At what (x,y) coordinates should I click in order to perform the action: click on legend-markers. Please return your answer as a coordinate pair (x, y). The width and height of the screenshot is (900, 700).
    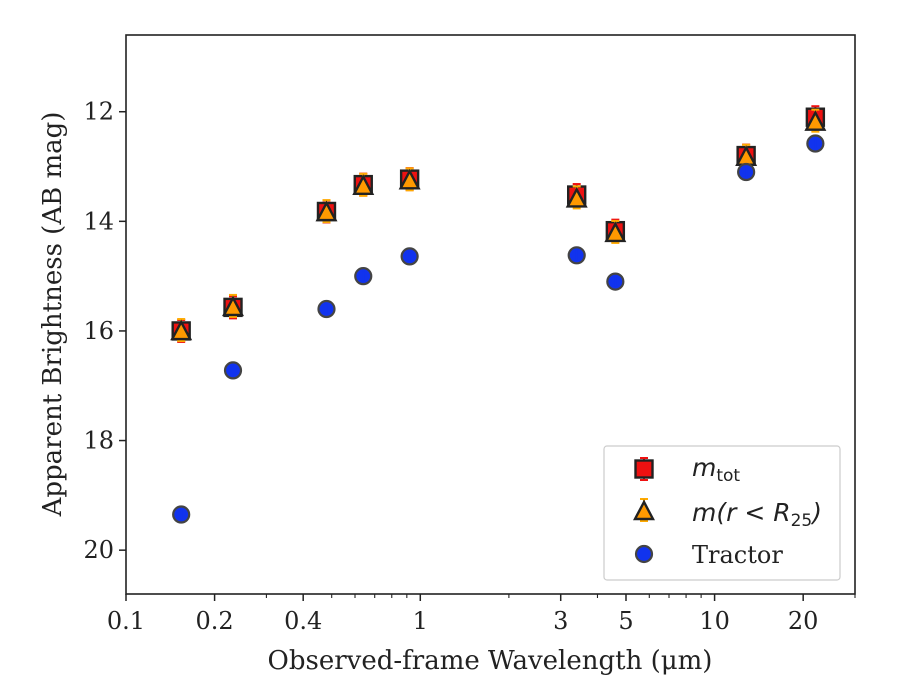
    Looking at the image, I should click on (644, 510).